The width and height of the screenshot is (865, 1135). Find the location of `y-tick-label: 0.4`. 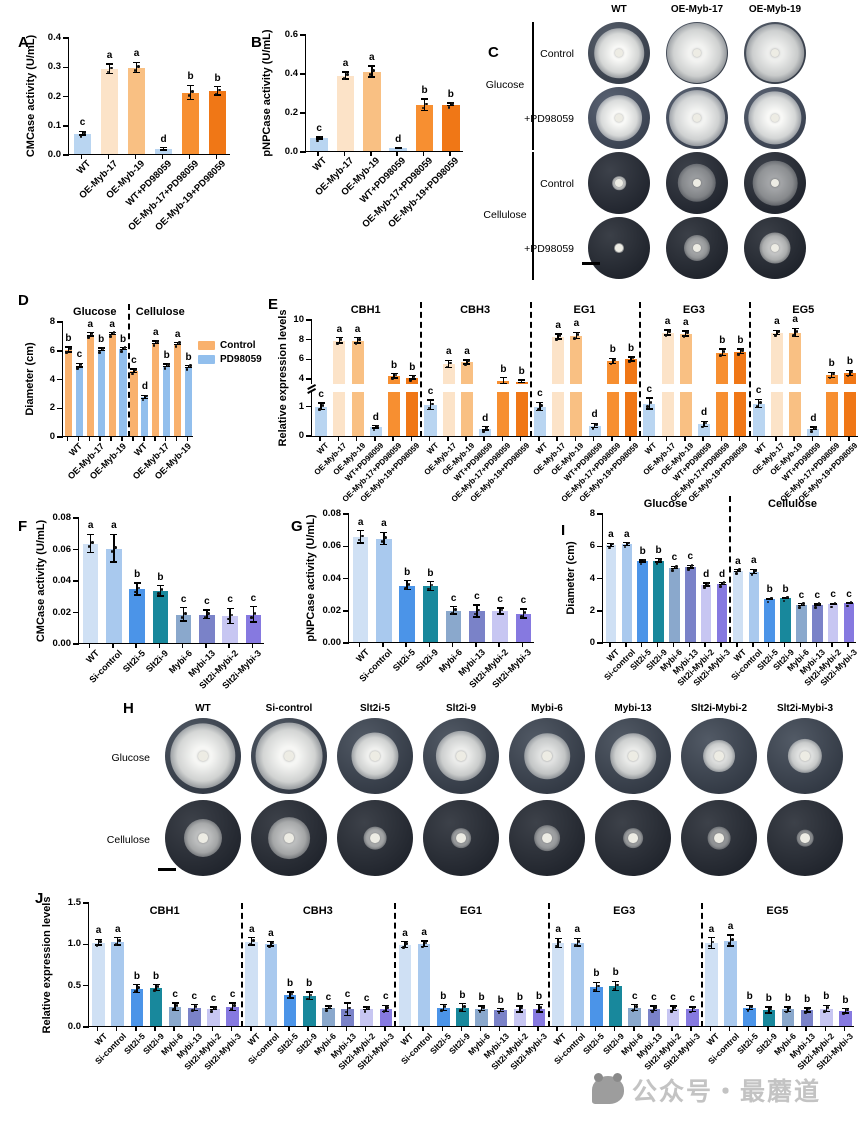

y-tick-label: 0.4 is located at coordinates (54, 37).